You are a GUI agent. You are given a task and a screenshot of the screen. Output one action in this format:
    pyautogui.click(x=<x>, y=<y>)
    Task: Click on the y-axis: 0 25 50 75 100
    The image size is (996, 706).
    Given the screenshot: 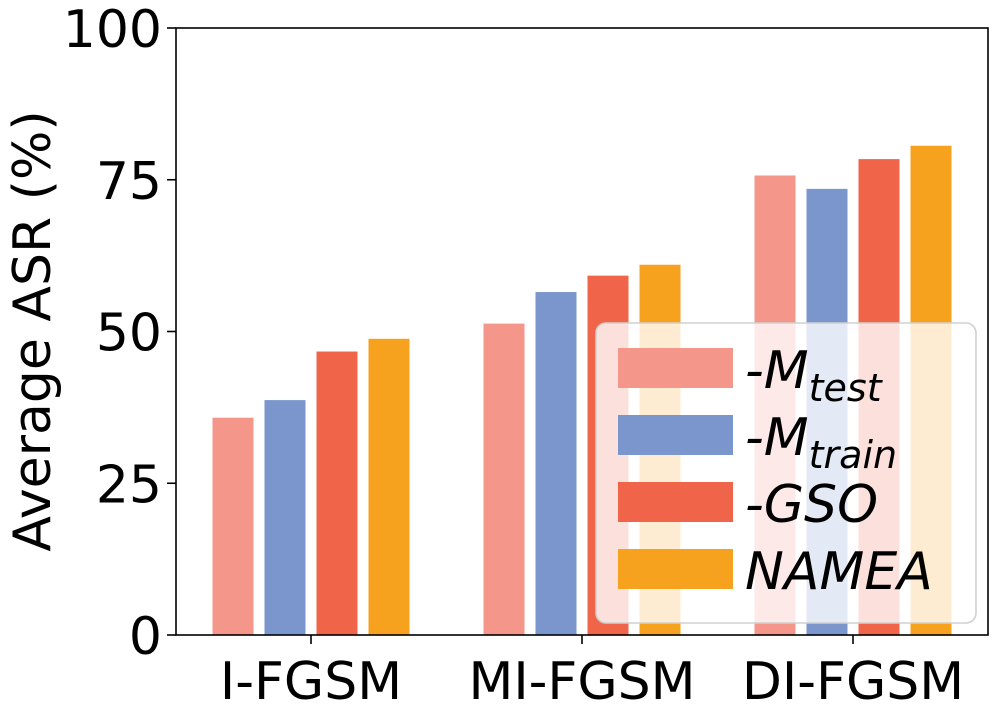 What is the action you would take?
    pyautogui.click(x=119, y=333)
    